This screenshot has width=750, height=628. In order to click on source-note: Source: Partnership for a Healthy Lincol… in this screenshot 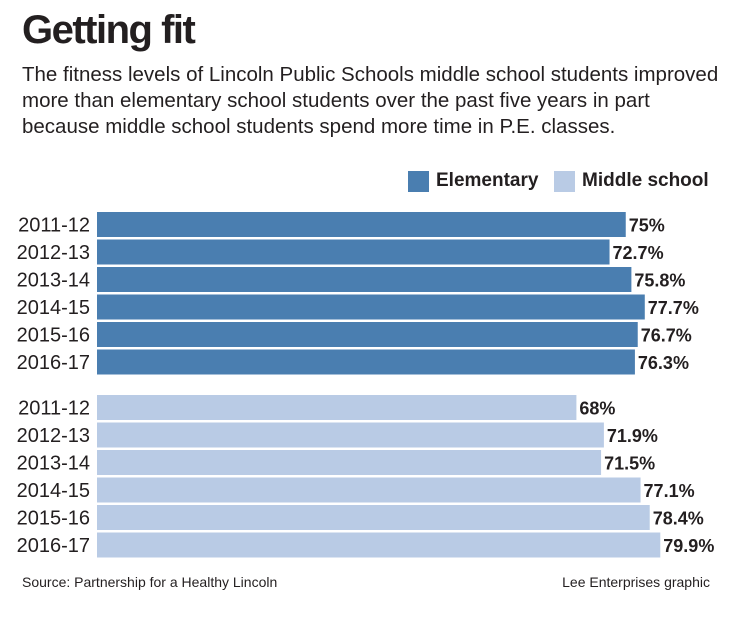, I will do `click(150, 582)`.